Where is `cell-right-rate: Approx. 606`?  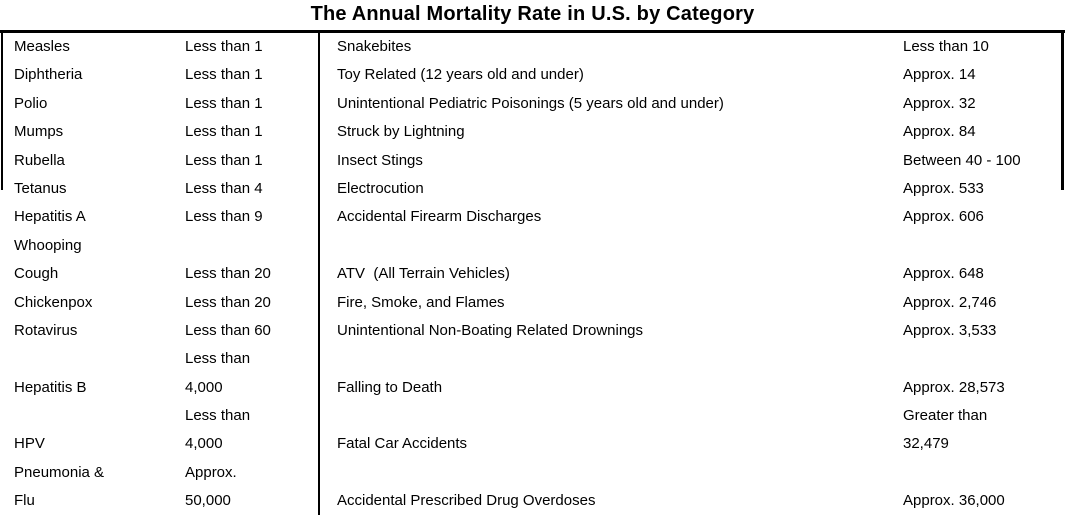 cell-right-rate: Approx. 606 is located at coordinates (943, 217).